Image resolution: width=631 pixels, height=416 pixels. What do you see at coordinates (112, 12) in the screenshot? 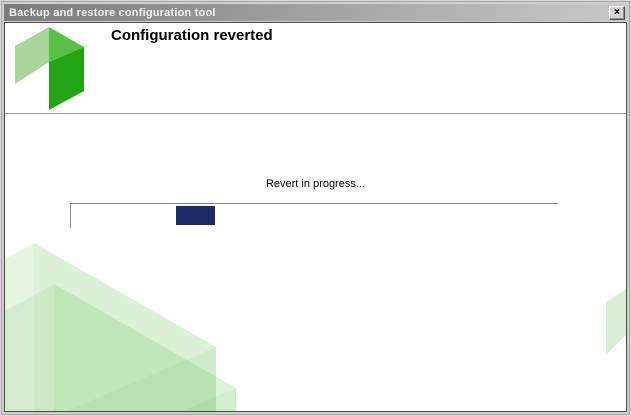
I see `window-title: Backup and restore configuration tool` at bounding box center [112, 12].